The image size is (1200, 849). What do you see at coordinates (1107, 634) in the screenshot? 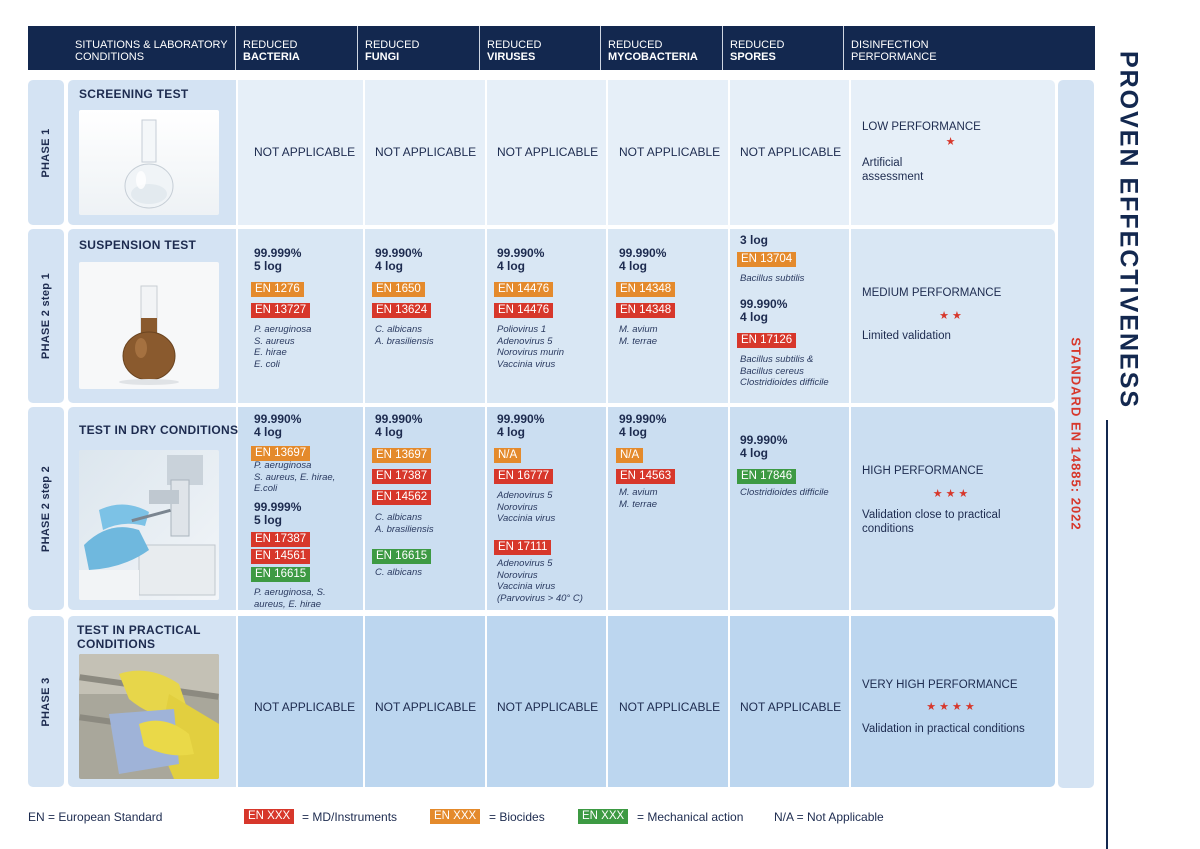
I see `title-divider-line` at bounding box center [1107, 634].